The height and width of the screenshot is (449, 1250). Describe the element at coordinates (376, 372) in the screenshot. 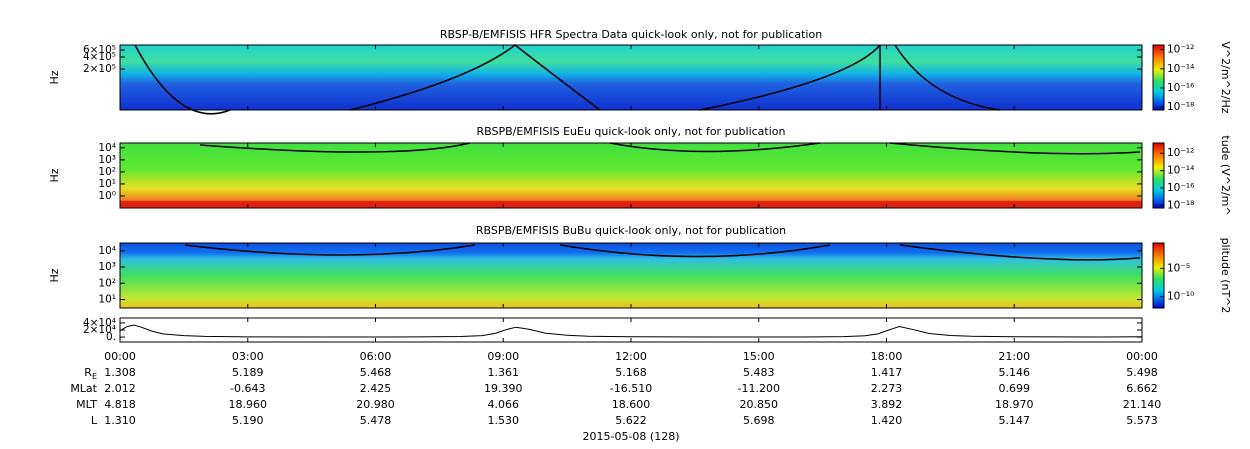

I see `row-value: 5.468` at that location.